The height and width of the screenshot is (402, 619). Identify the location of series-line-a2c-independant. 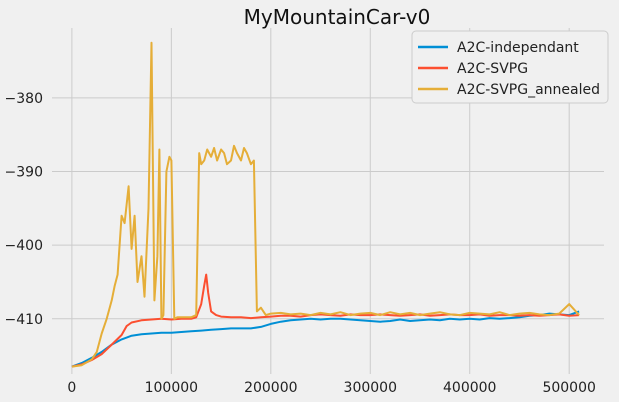
(325, 339).